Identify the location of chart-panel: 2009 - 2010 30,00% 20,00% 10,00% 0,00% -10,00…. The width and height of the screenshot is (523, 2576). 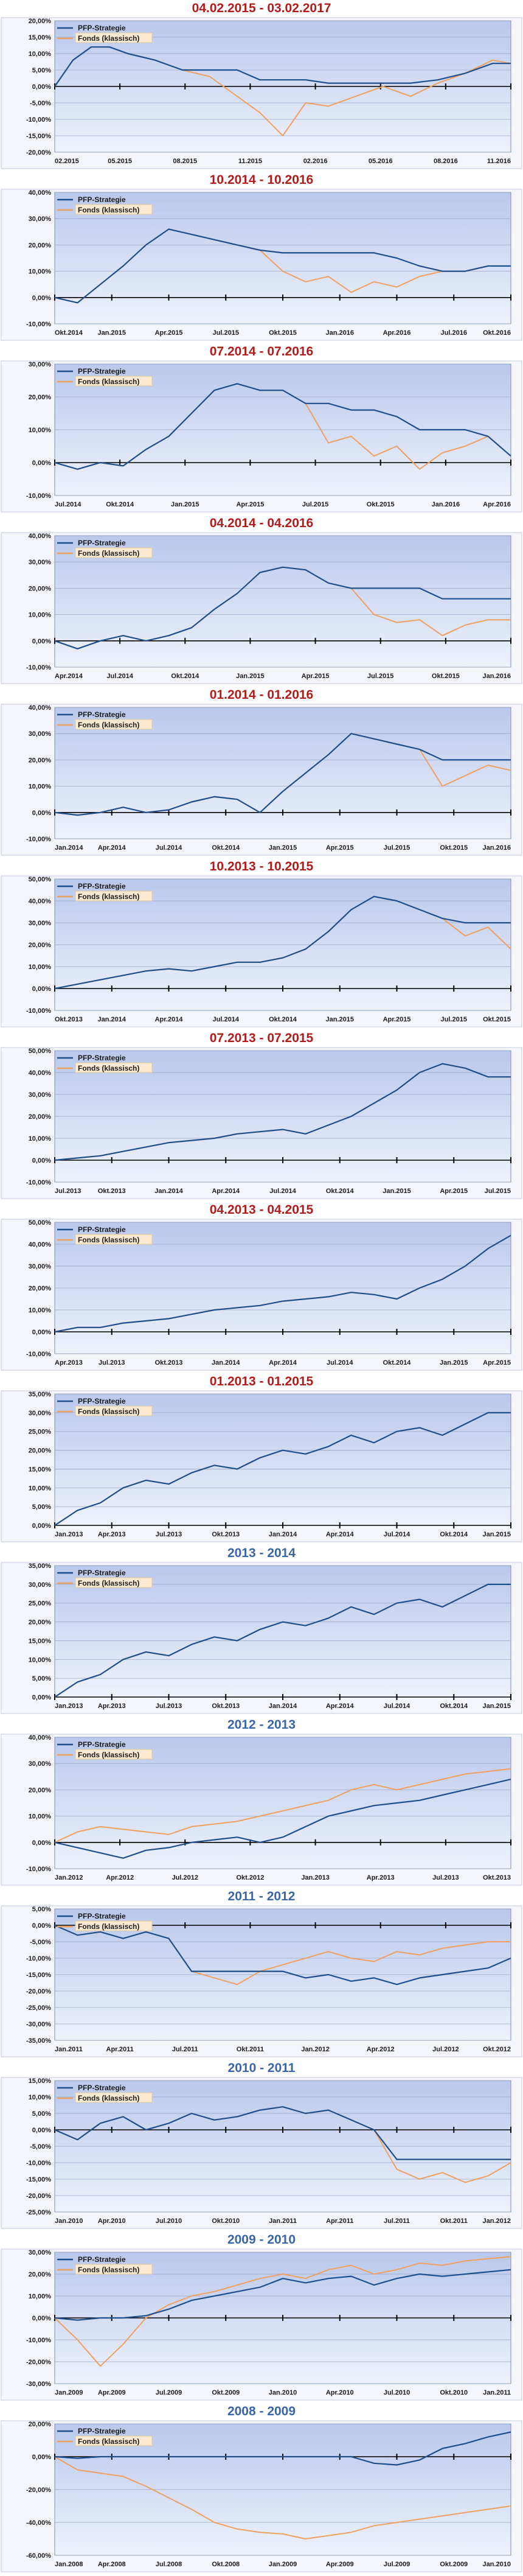
(261, 2316).